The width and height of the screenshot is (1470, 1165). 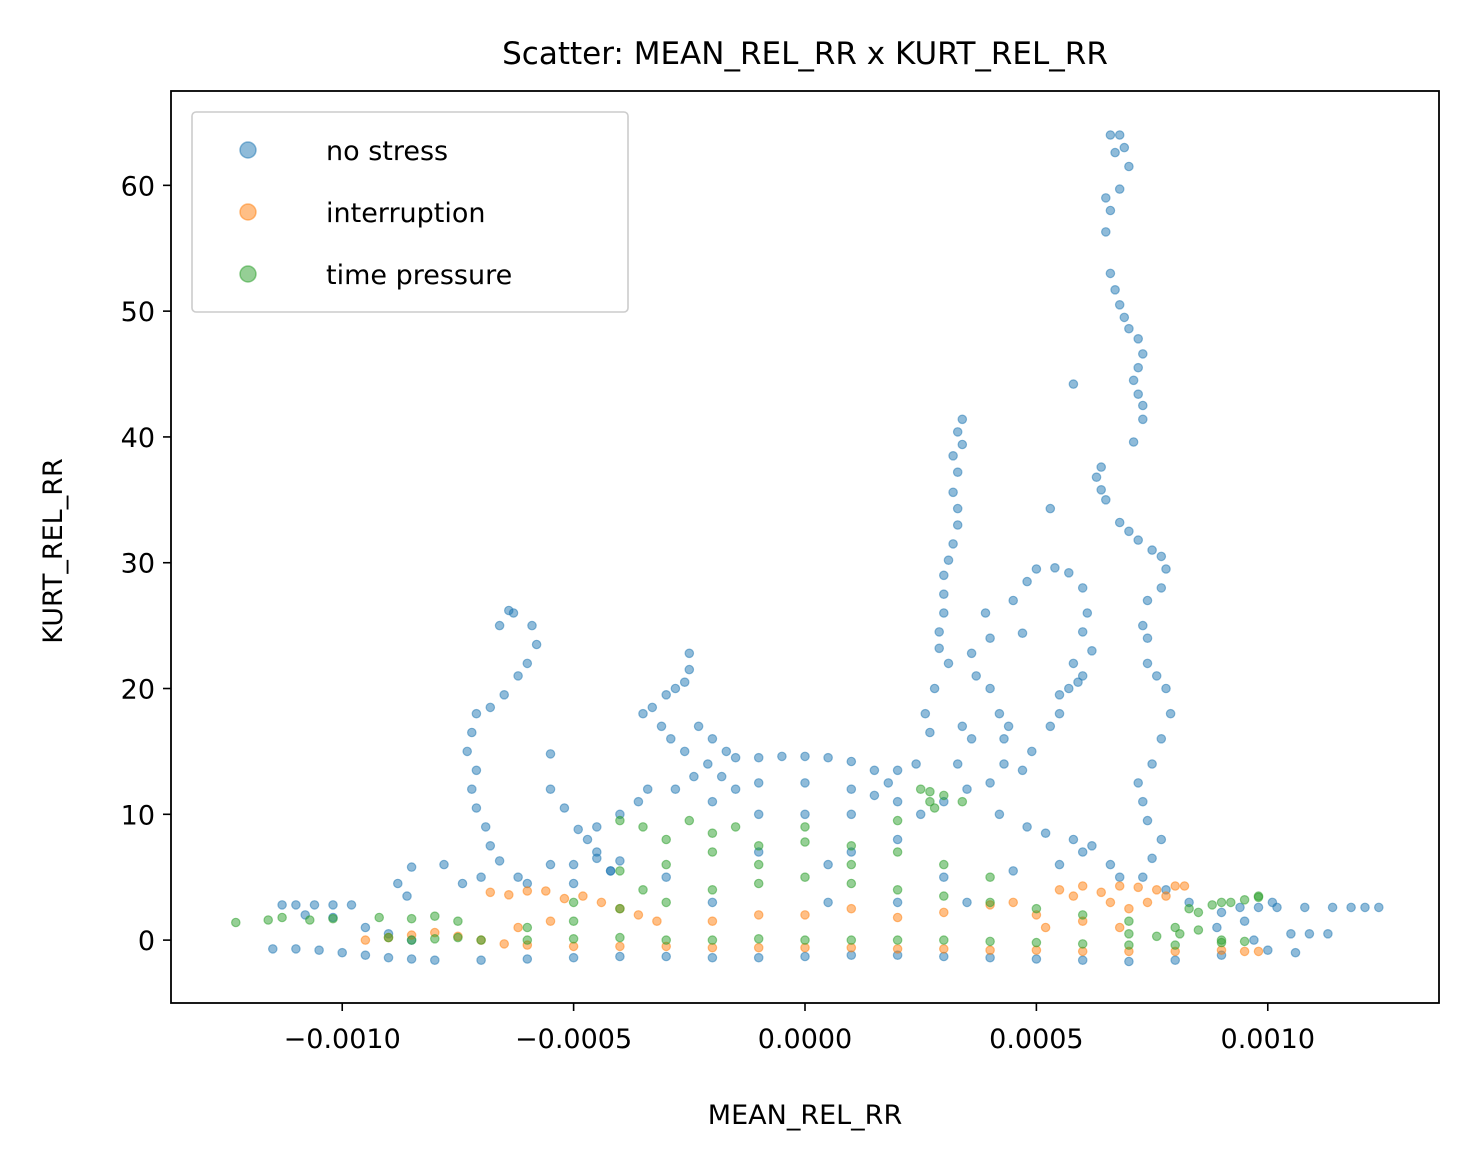 What do you see at coordinates (805, 1039) in the screenshot?
I see `x-tick-label: 0.0000` at bounding box center [805, 1039].